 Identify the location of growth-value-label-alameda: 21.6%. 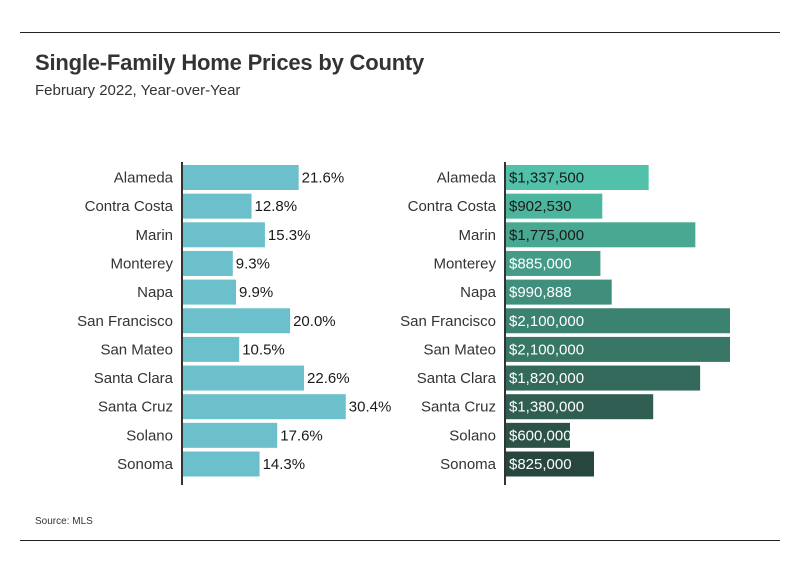
(323, 178).